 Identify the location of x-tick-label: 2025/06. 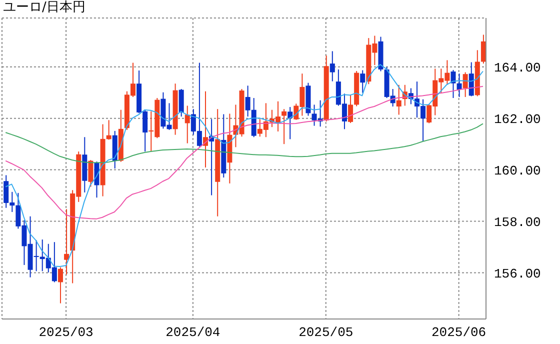
(459, 332).